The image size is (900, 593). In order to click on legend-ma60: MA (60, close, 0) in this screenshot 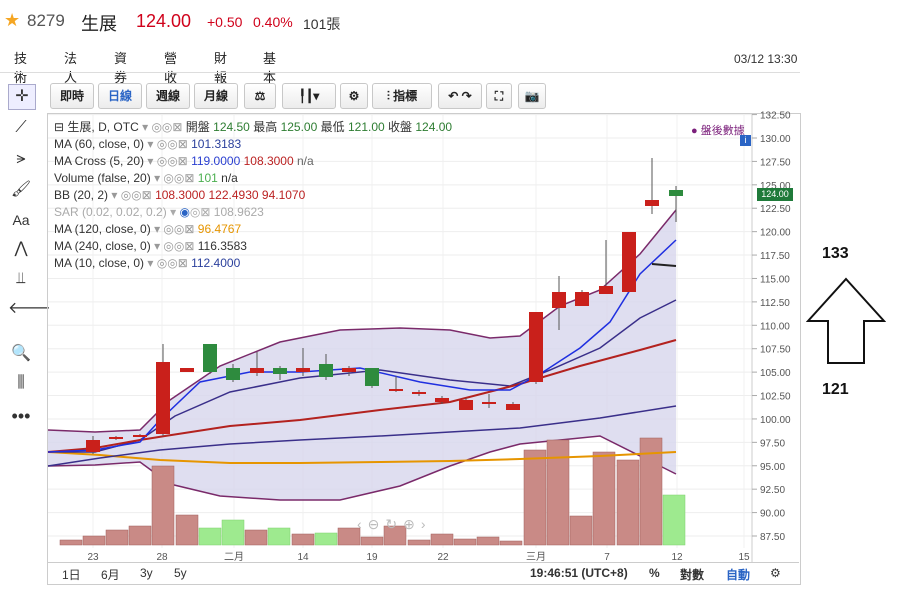, I will do `click(99, 144)`.